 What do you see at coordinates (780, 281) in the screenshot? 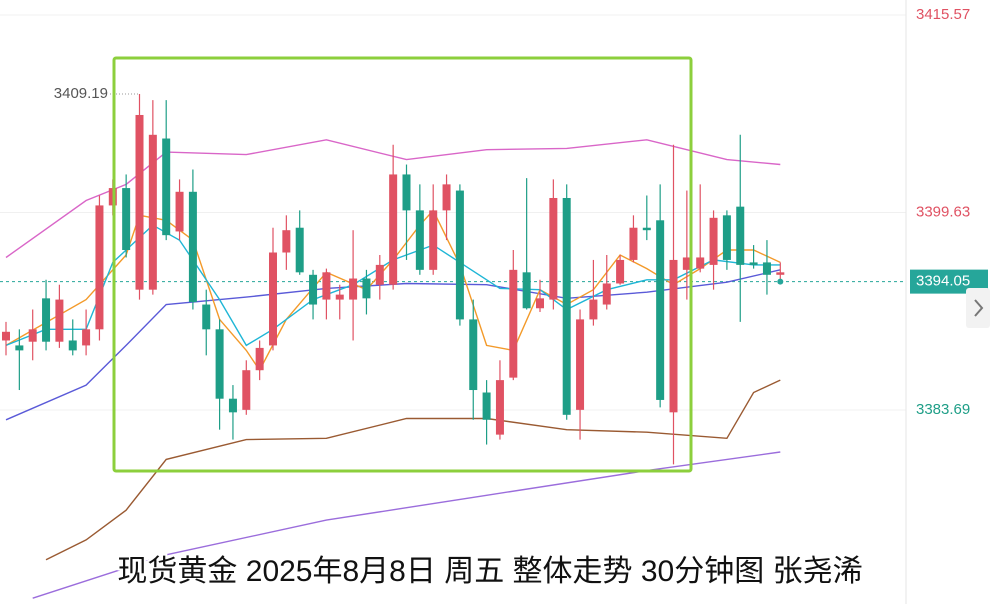
I see `last-price-dot` at bounding box center [780, 281].